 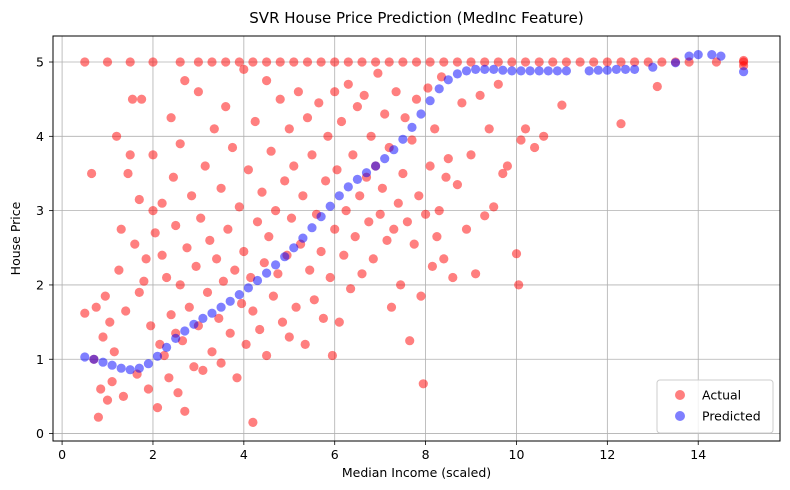 I want to click on y-axis-label: House Price, so click(x=15, y=238).